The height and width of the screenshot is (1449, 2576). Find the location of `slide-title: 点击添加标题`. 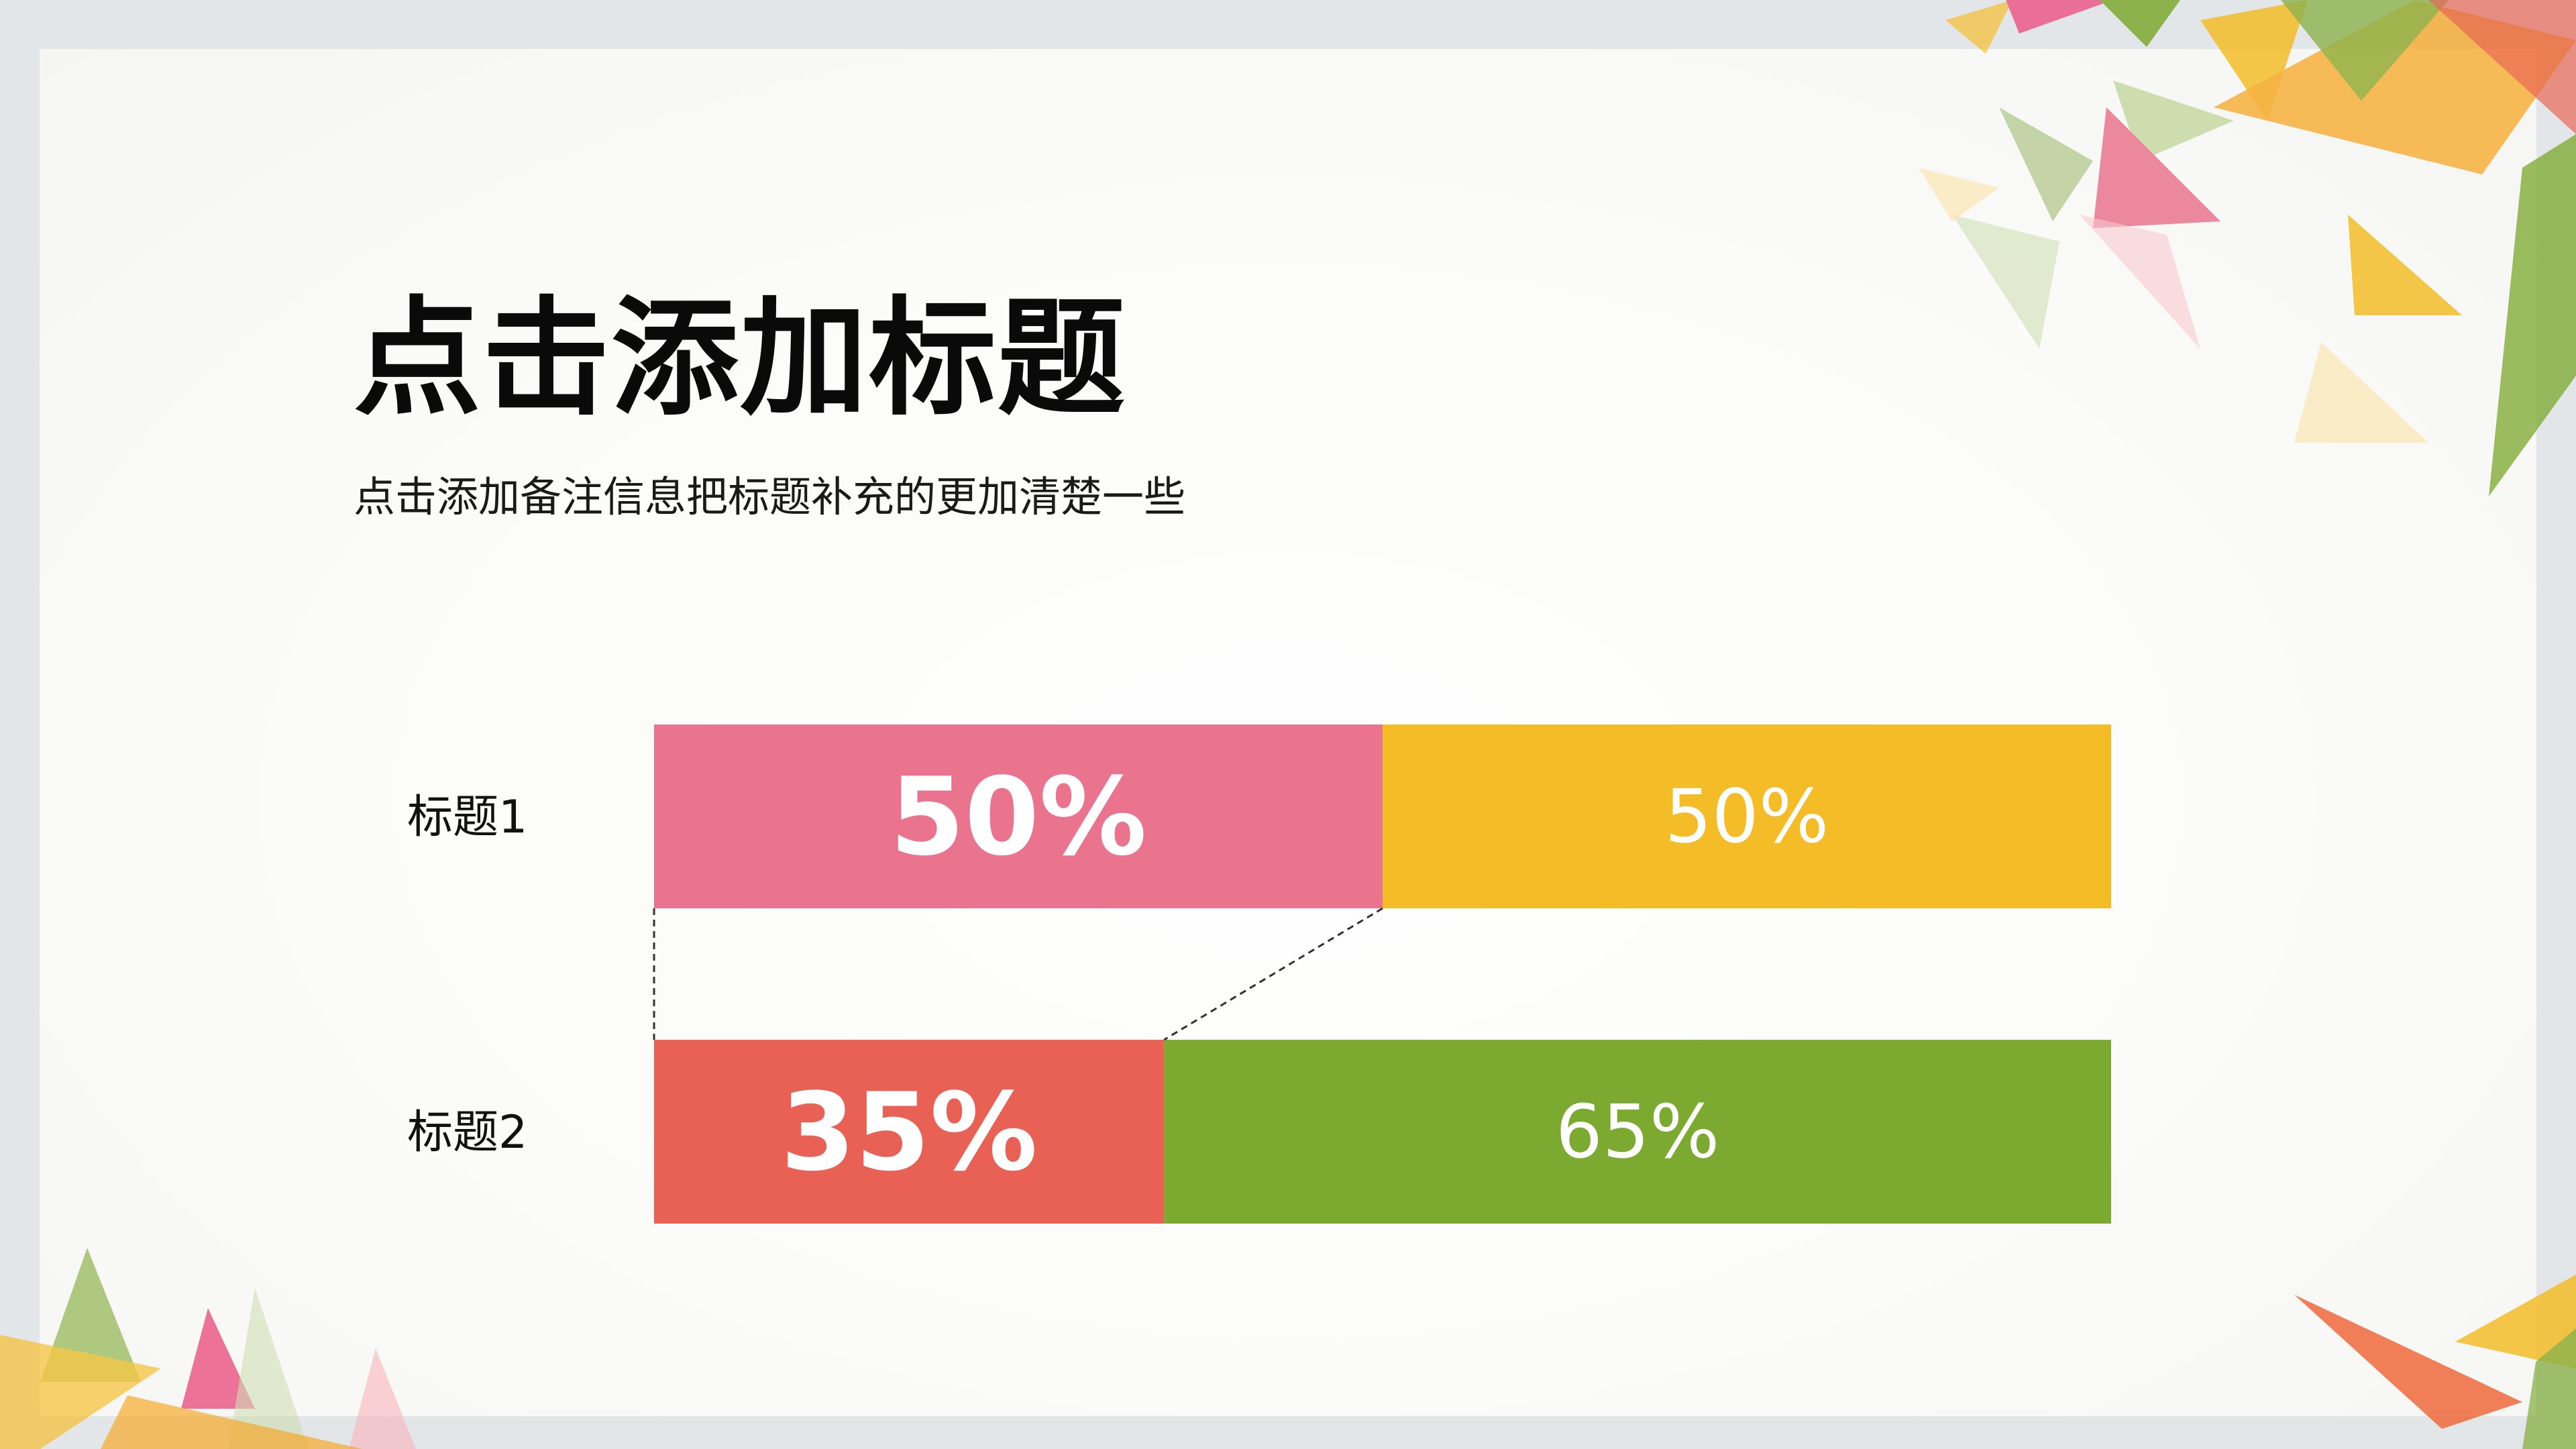

slide-title: 点击添加标题 is located at coordinates (740, 358).